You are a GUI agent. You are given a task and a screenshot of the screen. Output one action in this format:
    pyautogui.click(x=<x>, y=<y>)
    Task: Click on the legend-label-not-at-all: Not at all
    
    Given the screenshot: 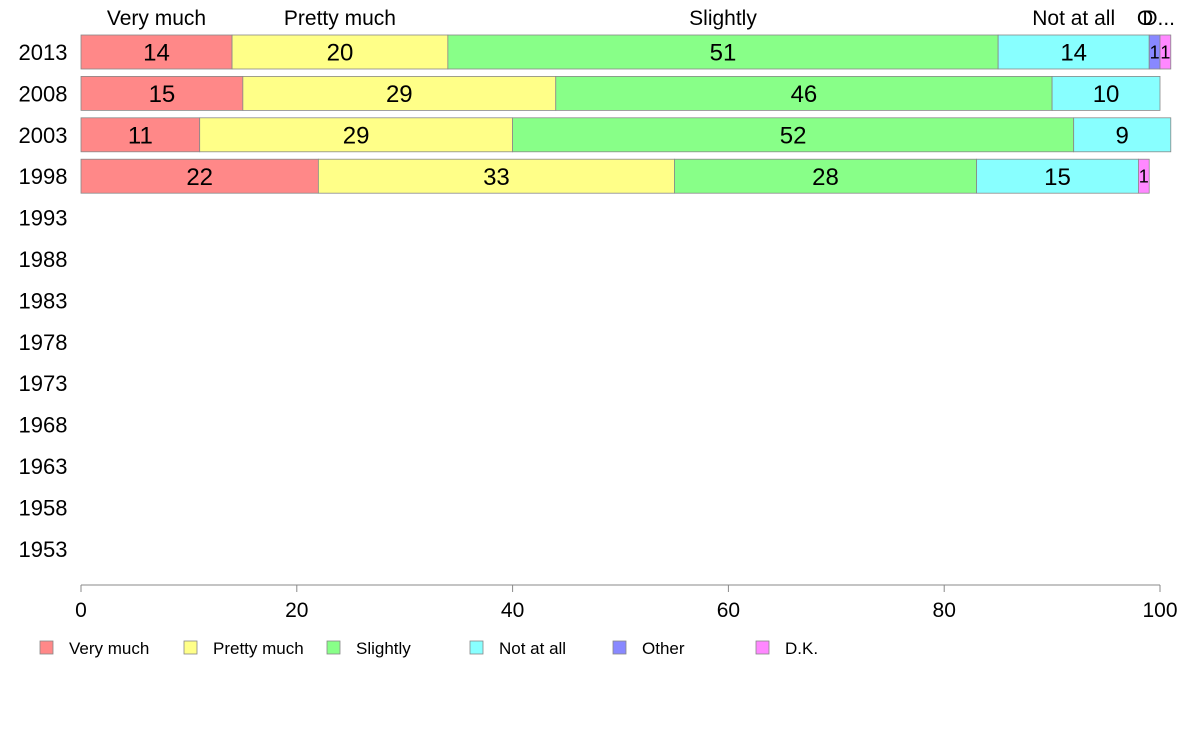 What is the action you would take?
    pyautogui.click(x=532, y=648)
    